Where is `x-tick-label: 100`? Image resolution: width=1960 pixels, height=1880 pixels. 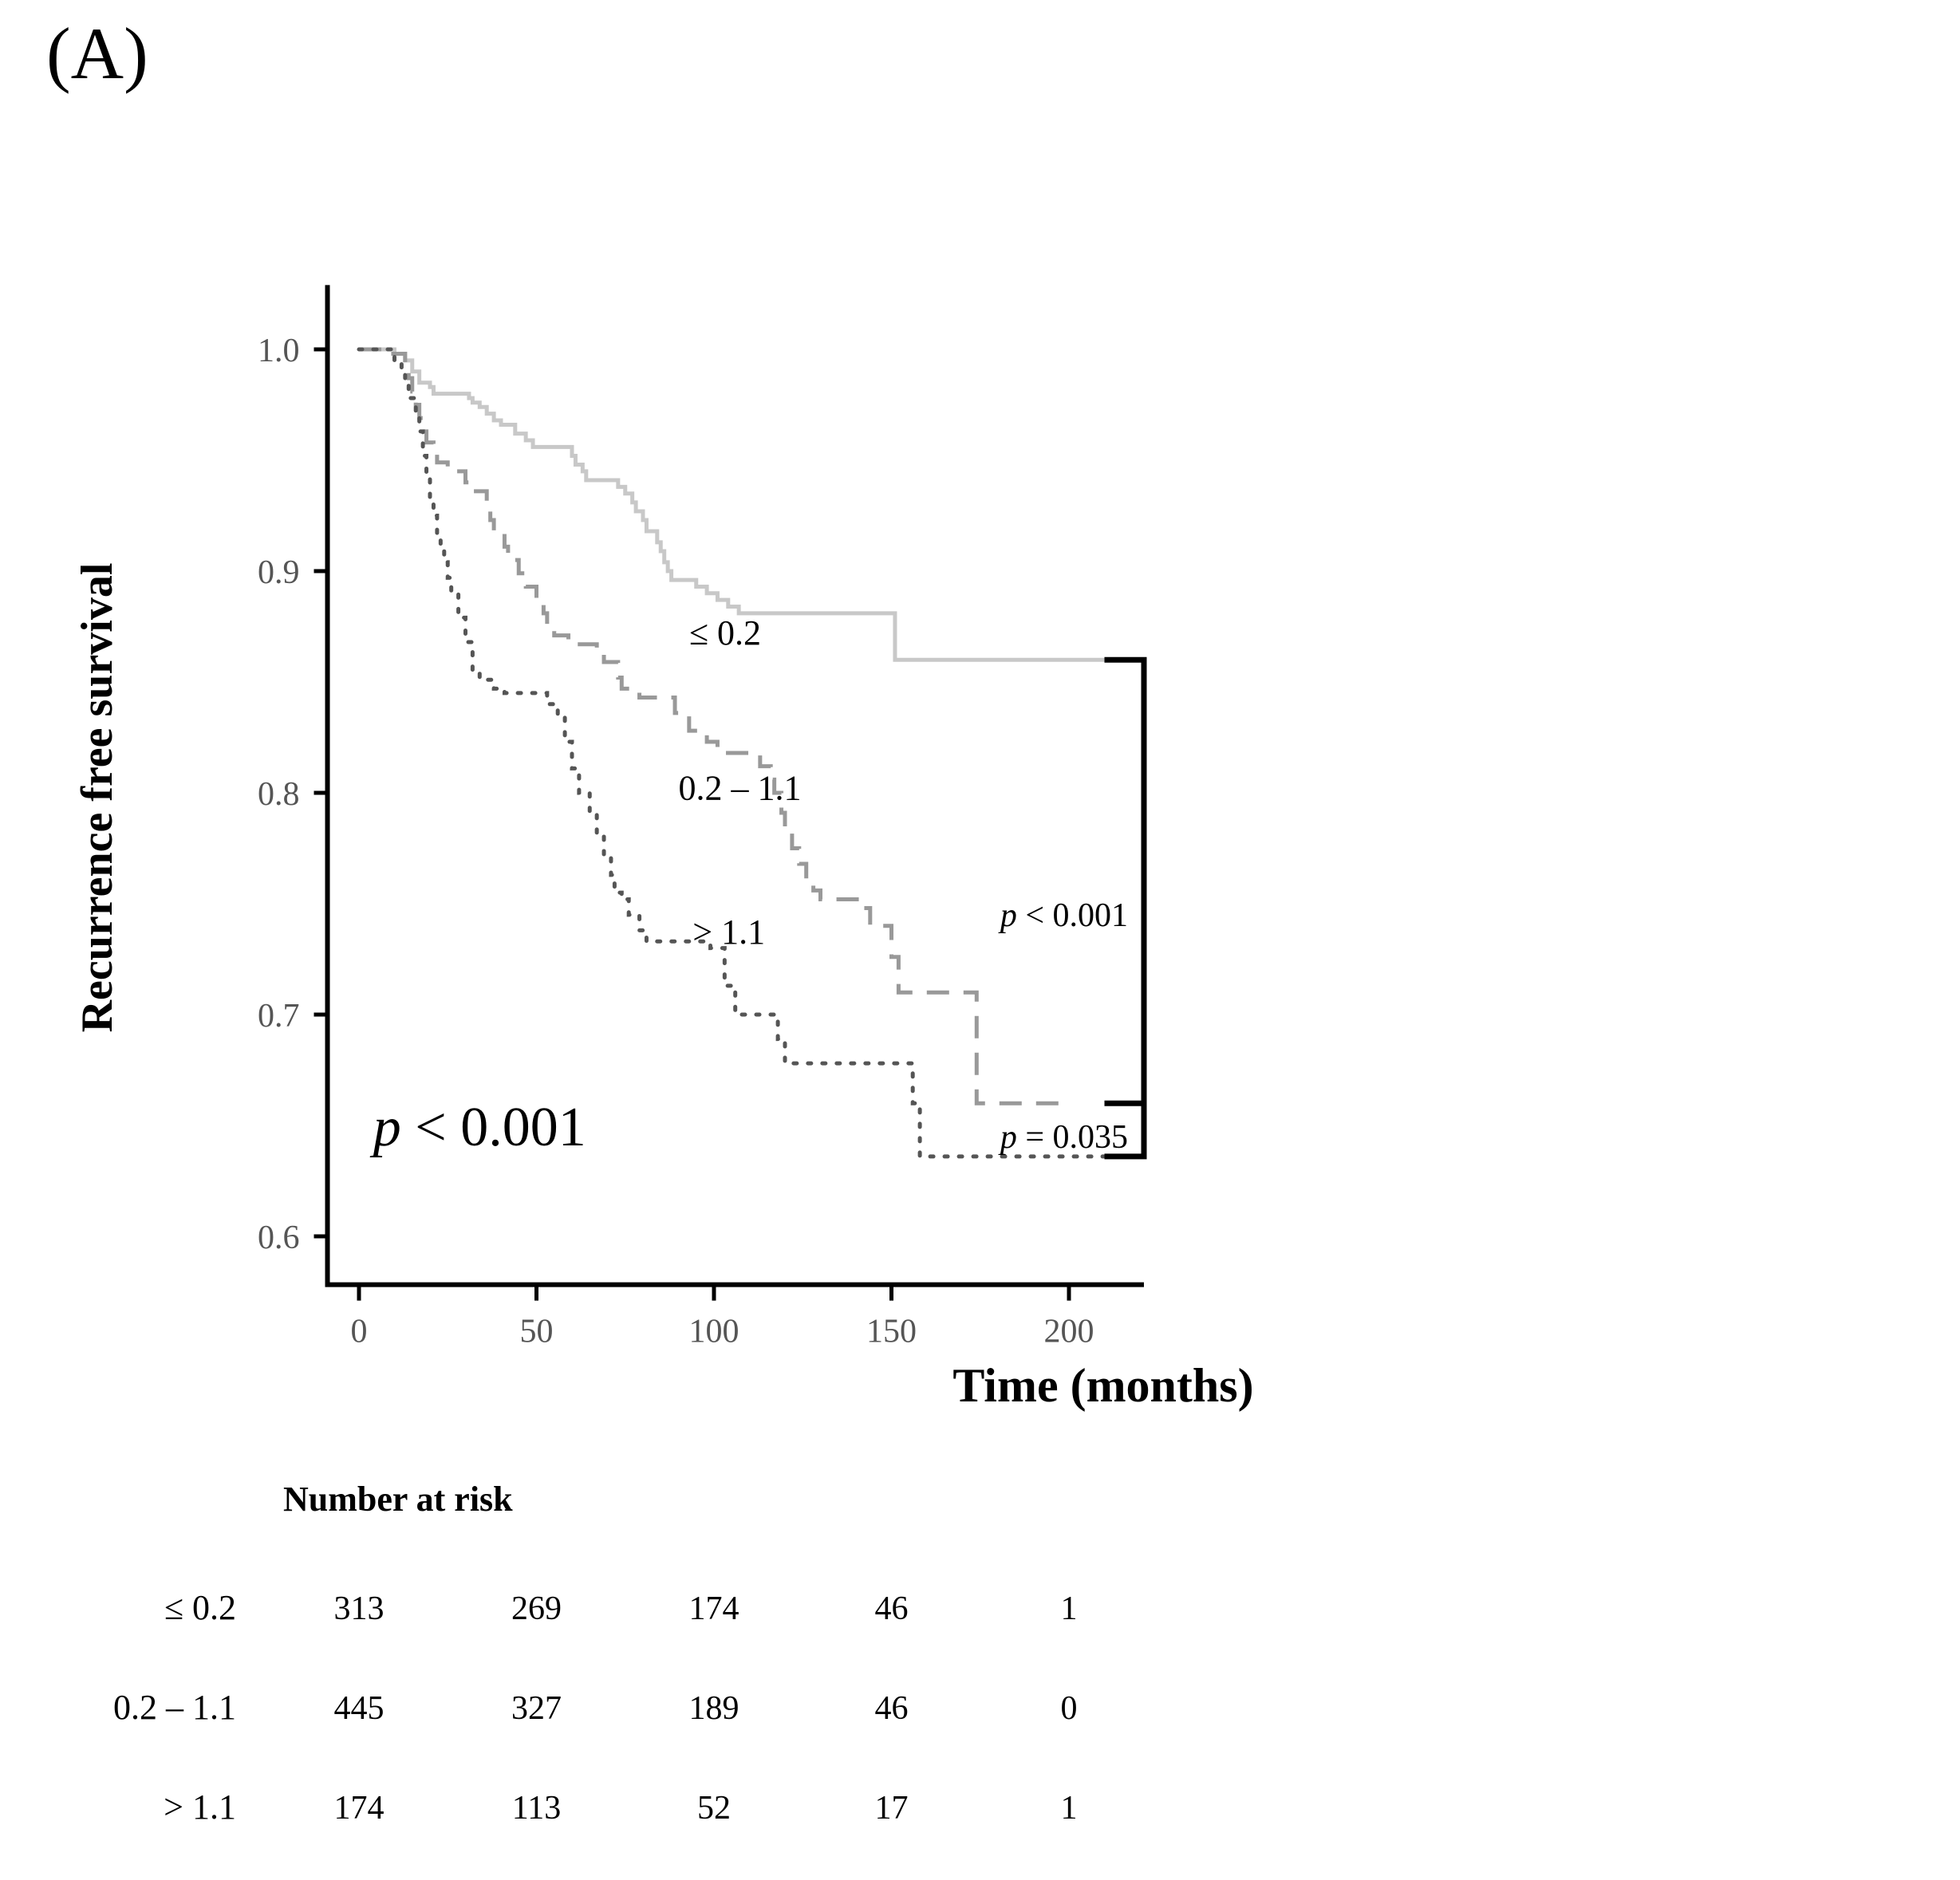 x-tick-label: 100 is located at coordinates (714, 1332).